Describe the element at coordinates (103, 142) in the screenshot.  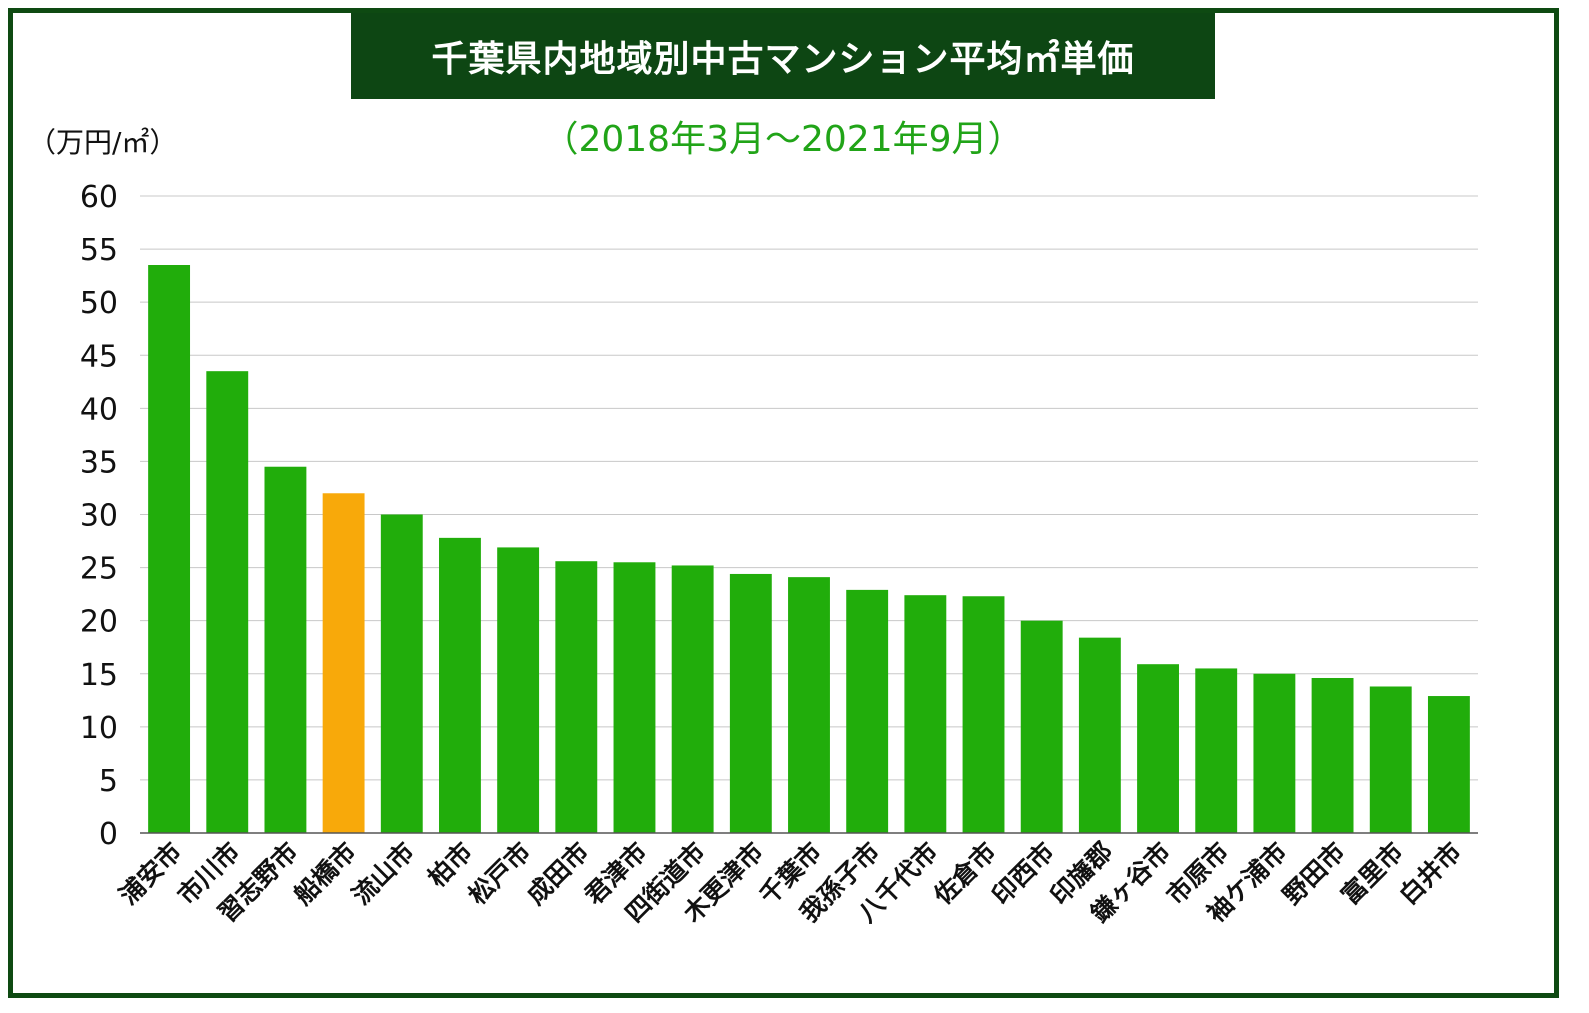
I see `y-axis-unit-label: （万円/㎡）` at that location.